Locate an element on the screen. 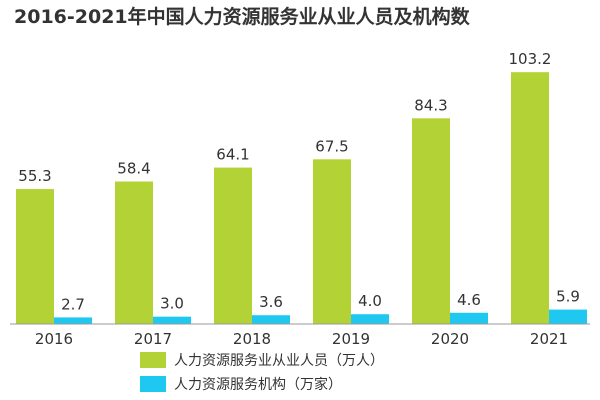  x-tick-label: 2020 is located at coordinates (450, 339).